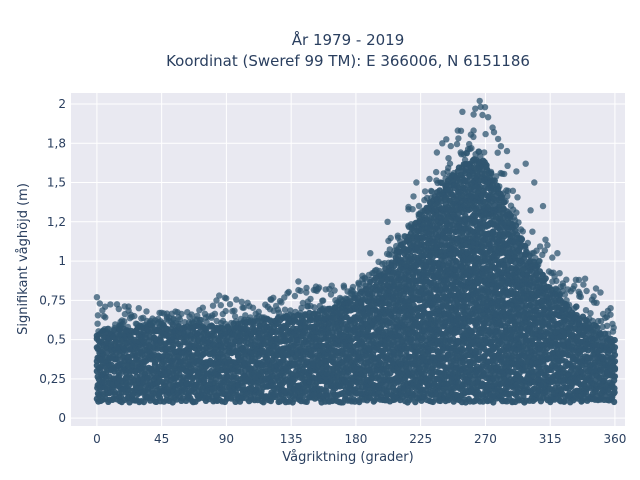  I want to click on chart-title: År 1979 - 2019, so click(348, 39).